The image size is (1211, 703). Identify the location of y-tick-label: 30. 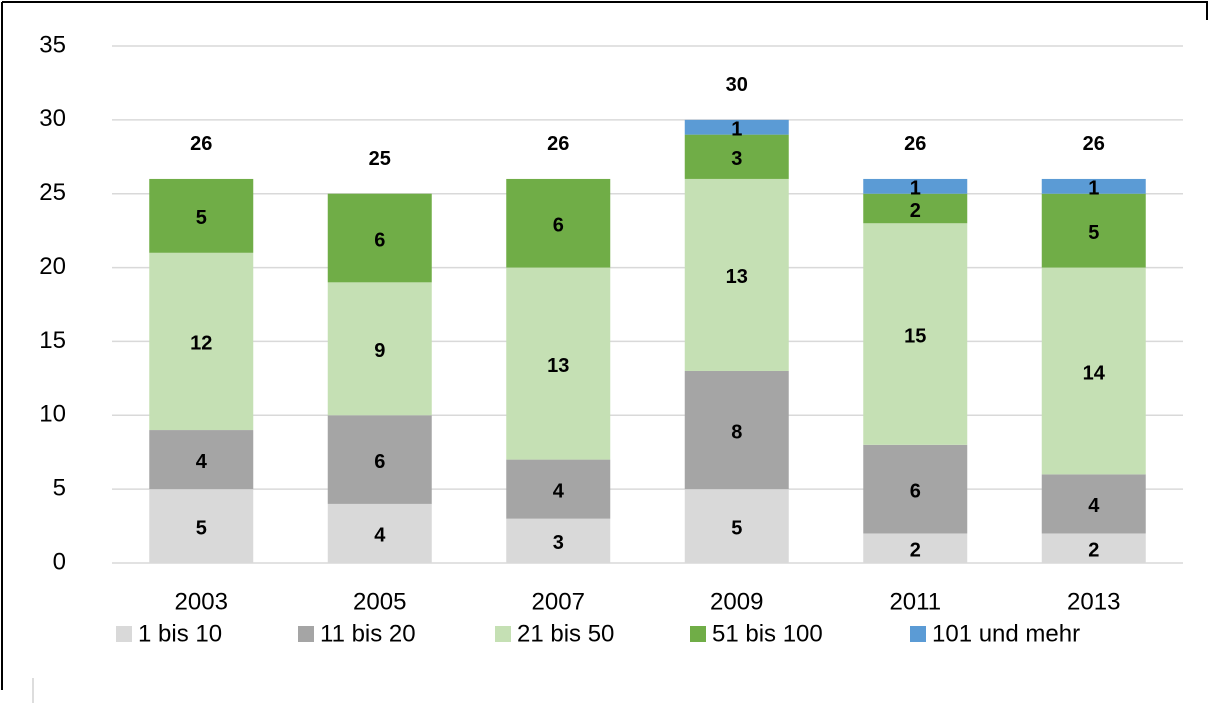
(52, 118).